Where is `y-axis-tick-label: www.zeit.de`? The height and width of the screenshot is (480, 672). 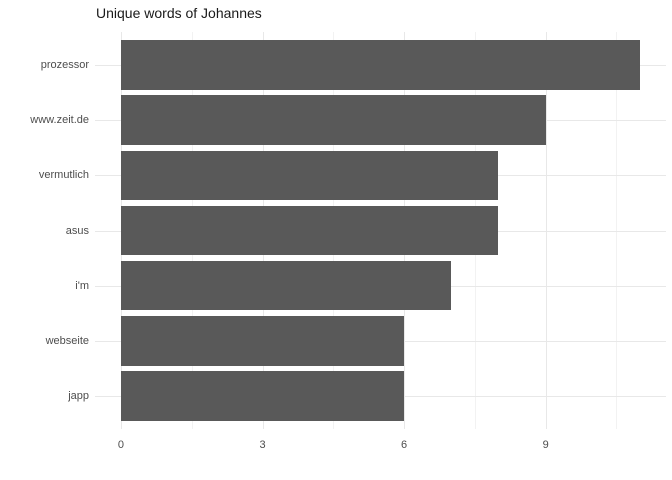 y-axis-tick-label: www.zeit.de is located at coordinates (59, 120).